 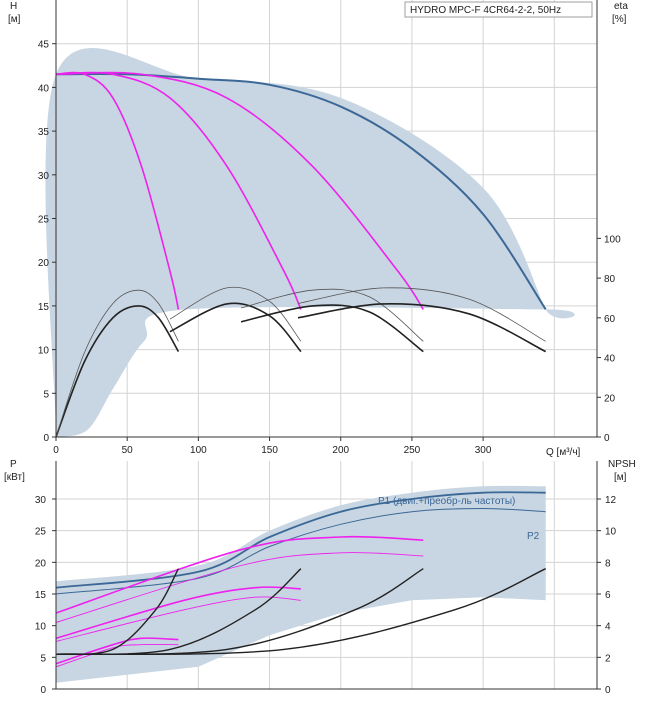 What do you see at coordinates (620, 477) in the screenshot?
I see `npsh-axis-unit: [м]` at bounding box center [620, 477].